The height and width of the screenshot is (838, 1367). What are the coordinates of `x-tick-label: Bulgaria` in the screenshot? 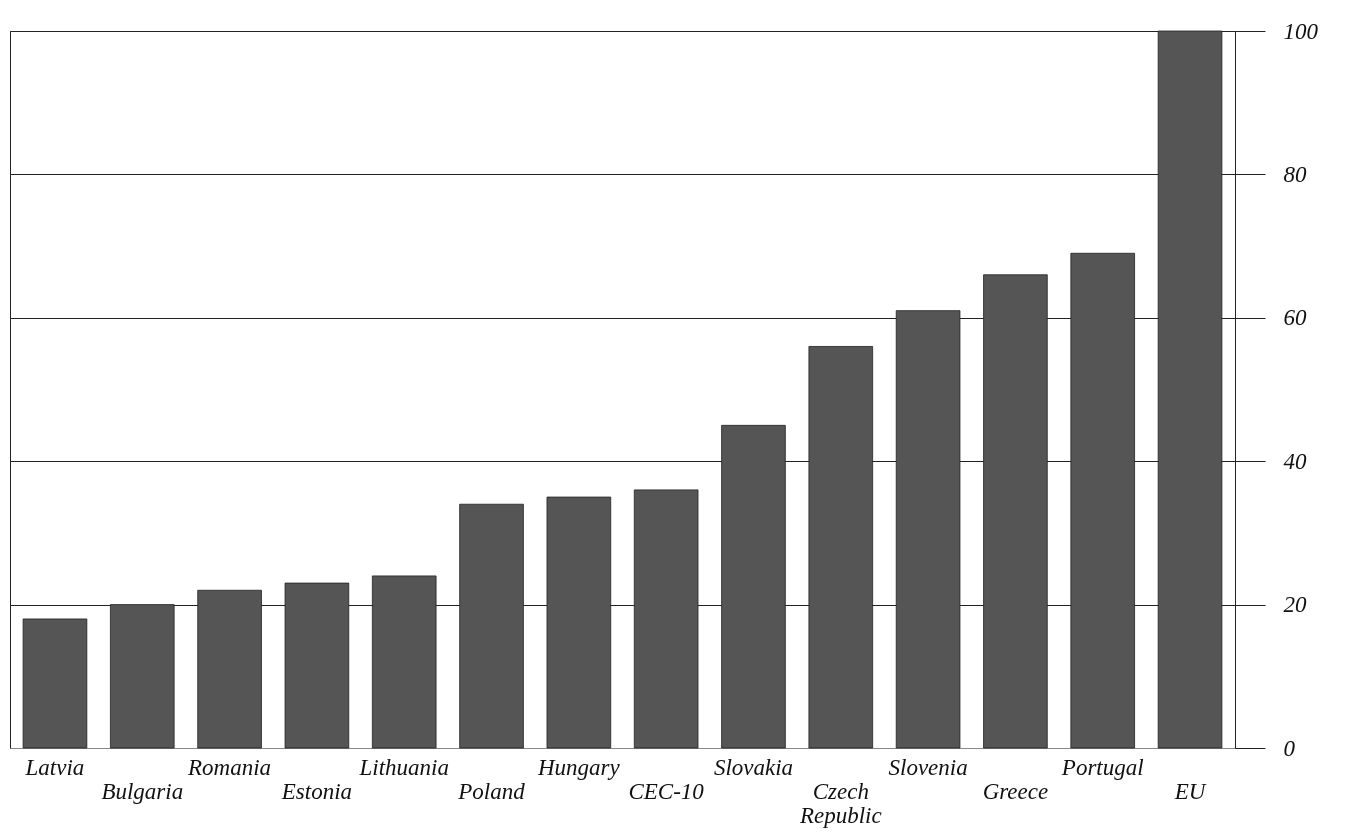 It's located at (142, 791).